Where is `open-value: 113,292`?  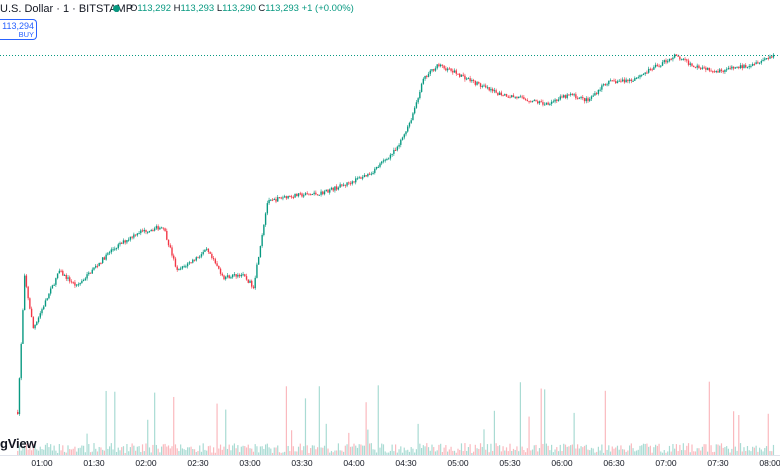
open-value: 113,292 is located at coordinates (154, 8).